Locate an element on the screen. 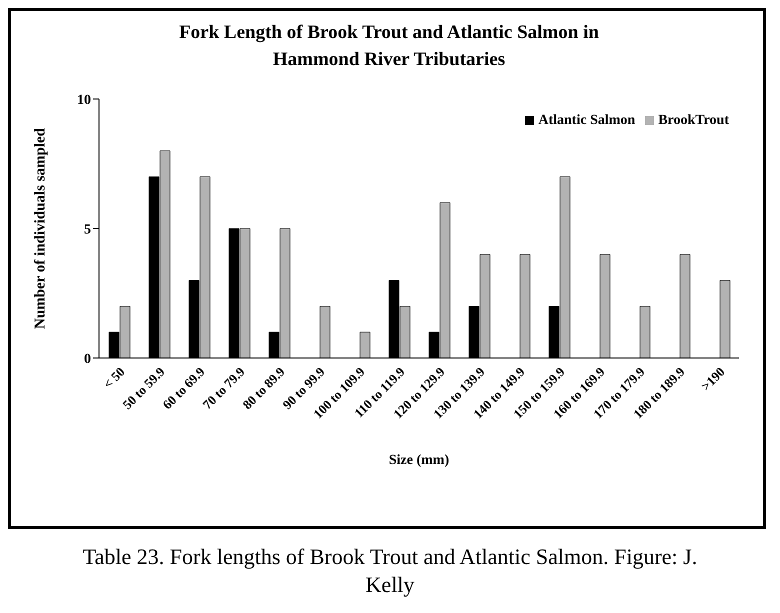  y-tick-label: 10 is located at coordinates (84, 100).